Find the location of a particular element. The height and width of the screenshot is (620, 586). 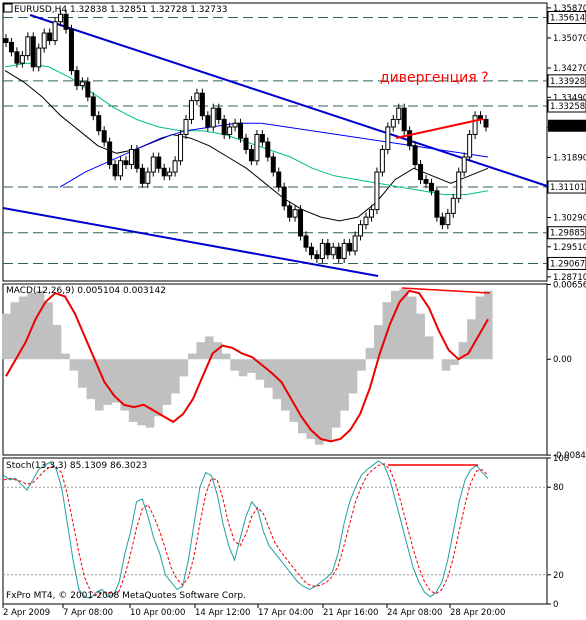

current-price-box is located at coordinates (567, 125).